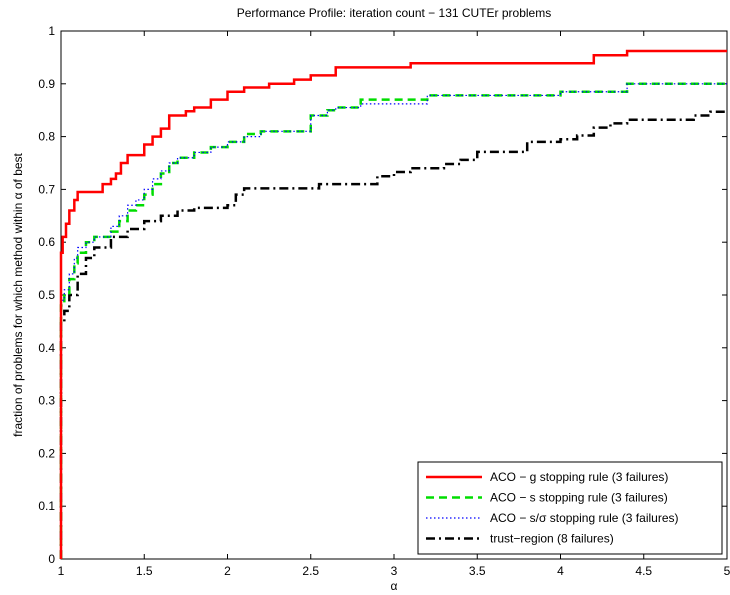 This screenshot has width=730, height=595. I want to click on y-tick-label: 0, so click(51, 559).